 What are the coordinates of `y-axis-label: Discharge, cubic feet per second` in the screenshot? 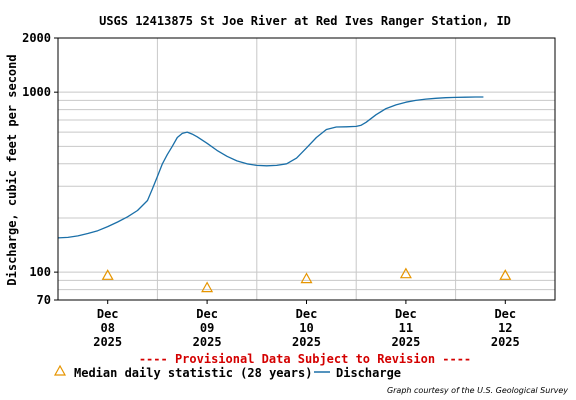 It's located at (12, 169).